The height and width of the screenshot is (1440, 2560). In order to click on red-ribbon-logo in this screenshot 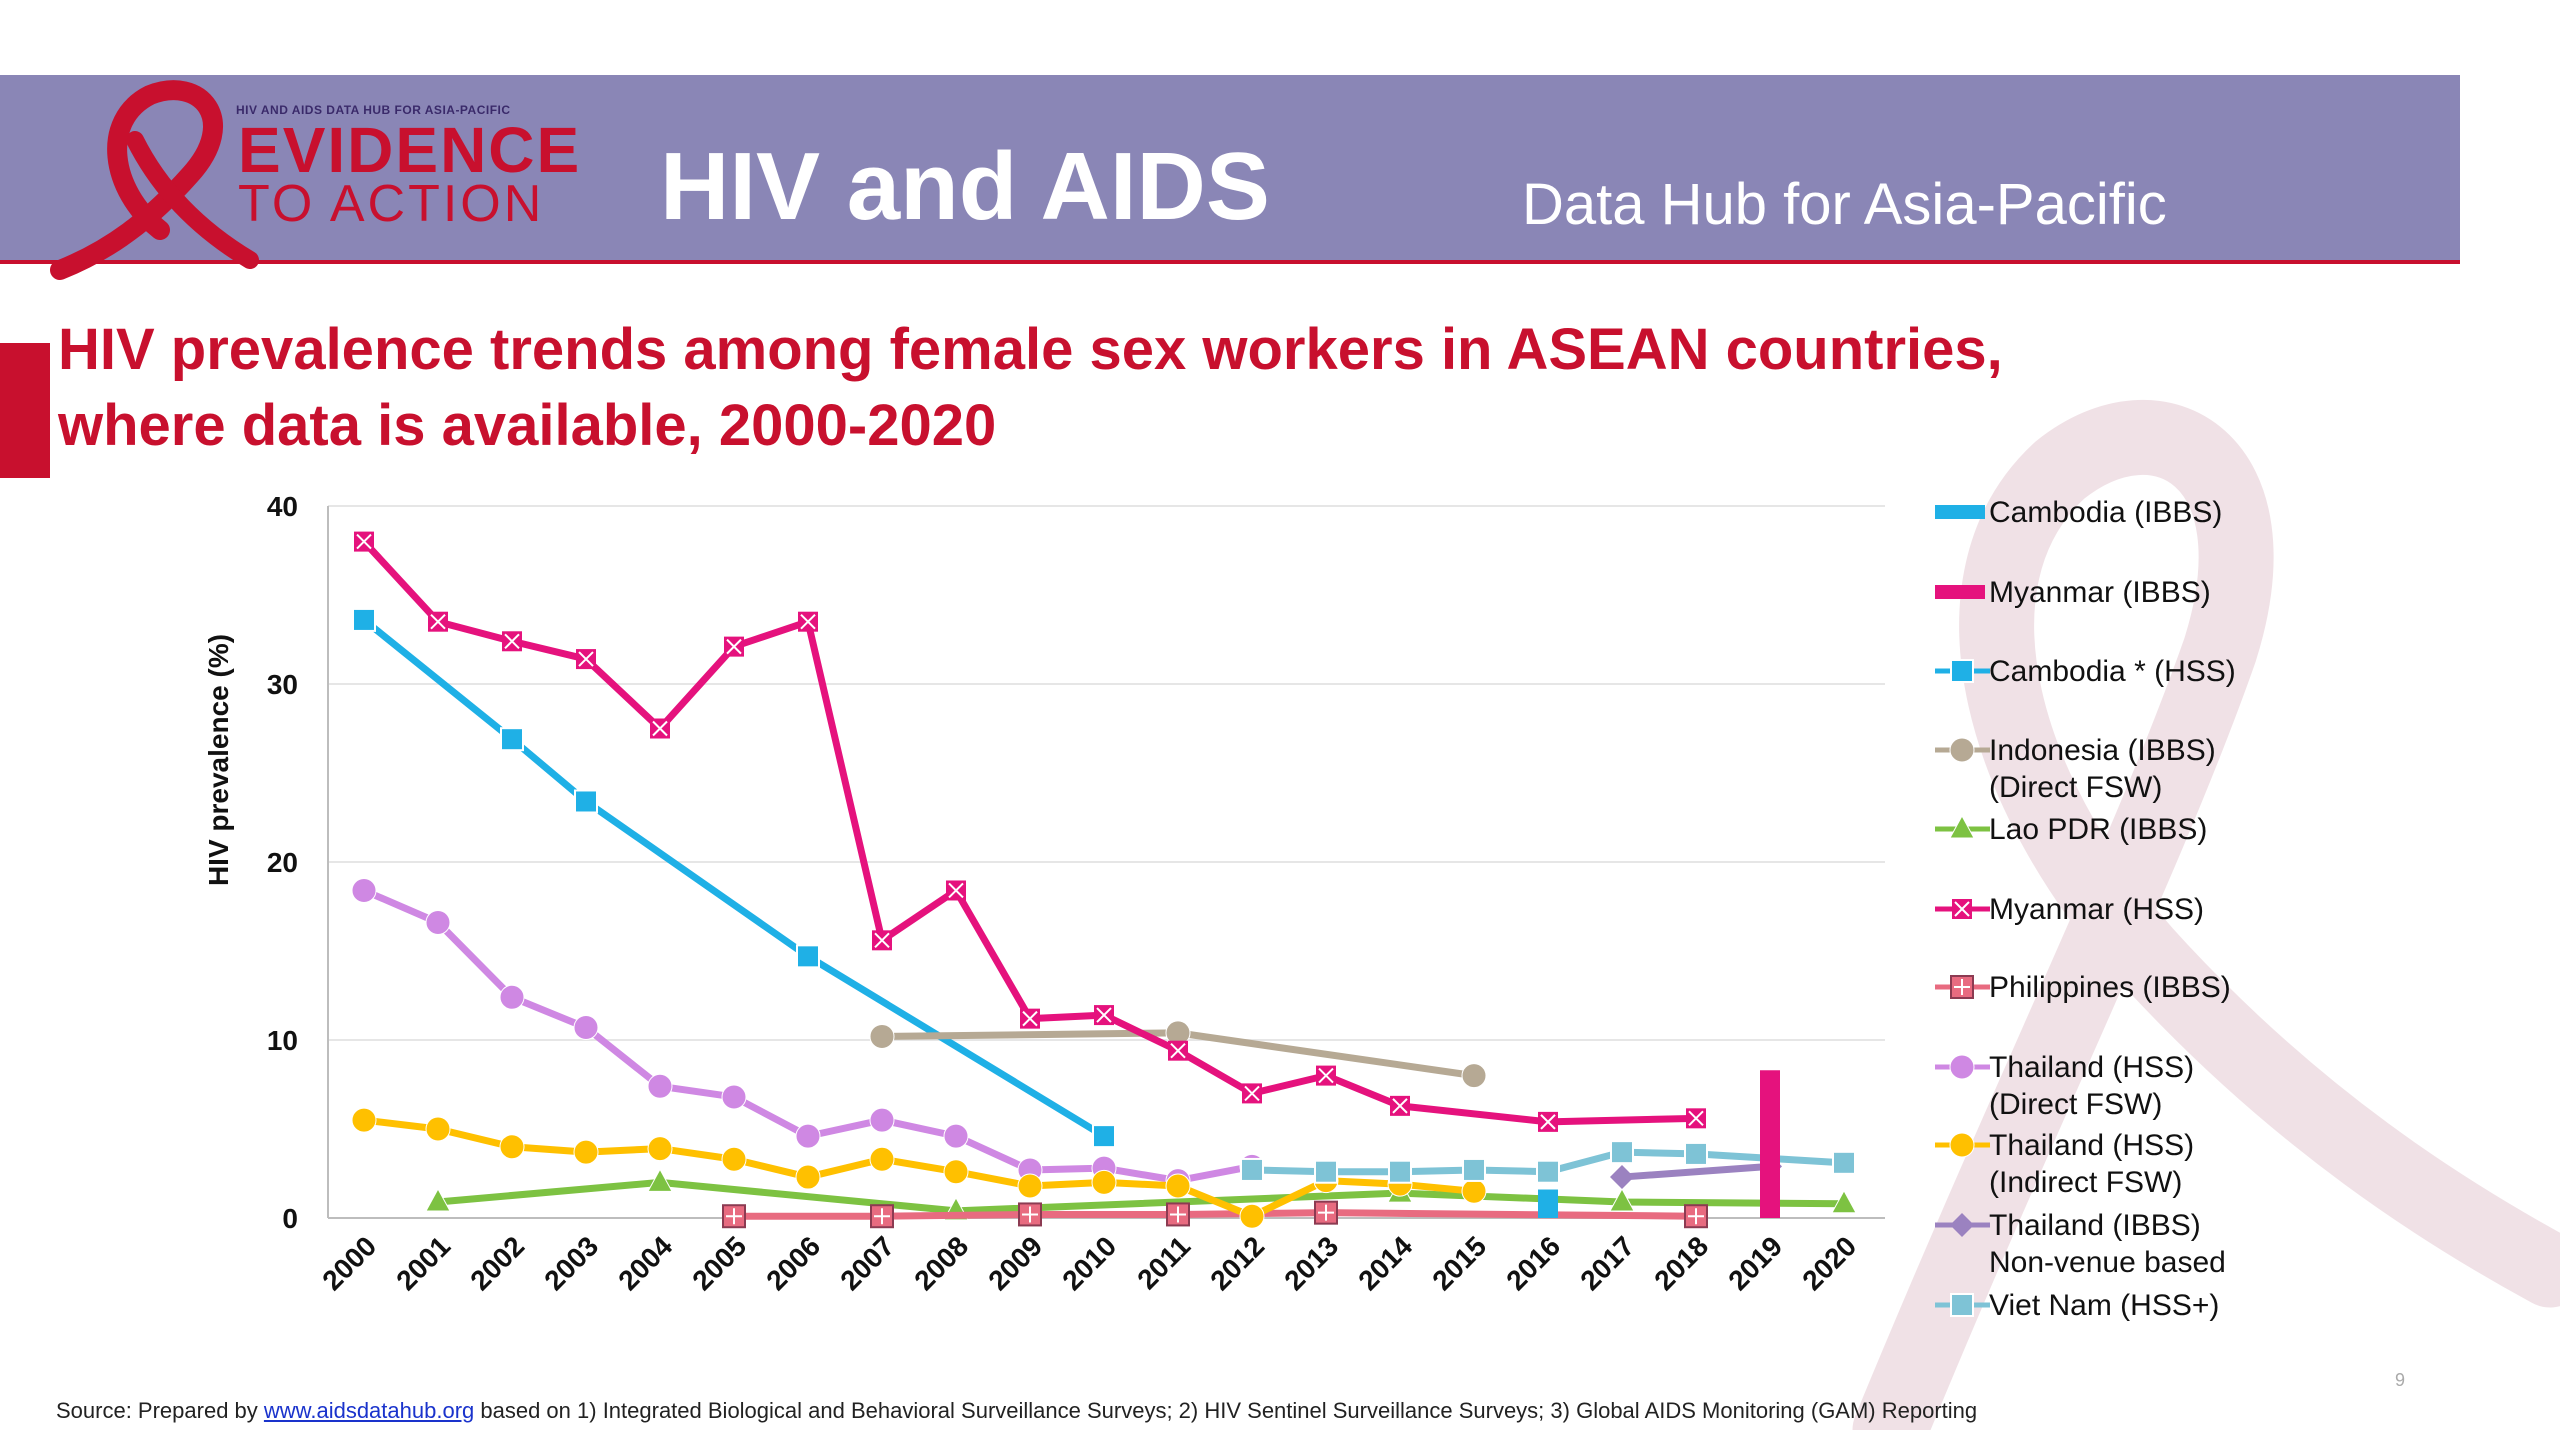, I will do `click(154, 180)`.